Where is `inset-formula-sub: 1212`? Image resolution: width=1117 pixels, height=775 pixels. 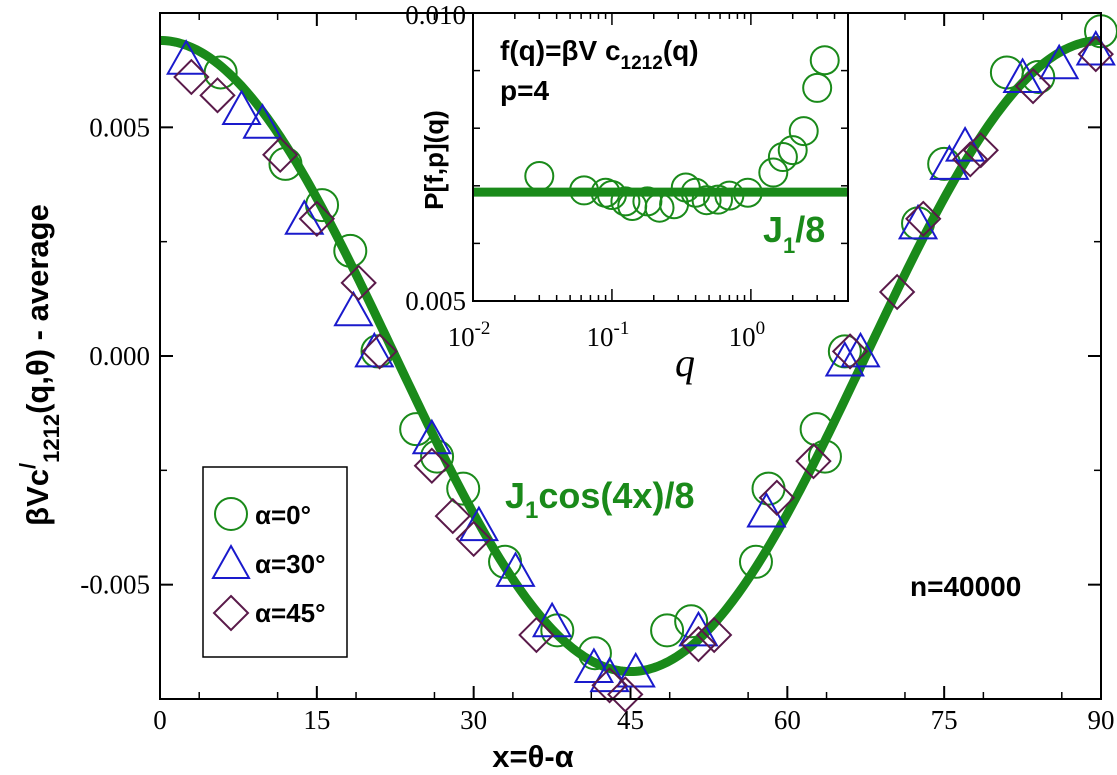 inset-formula-sub: 1212 is located at coordinates (642, 63).